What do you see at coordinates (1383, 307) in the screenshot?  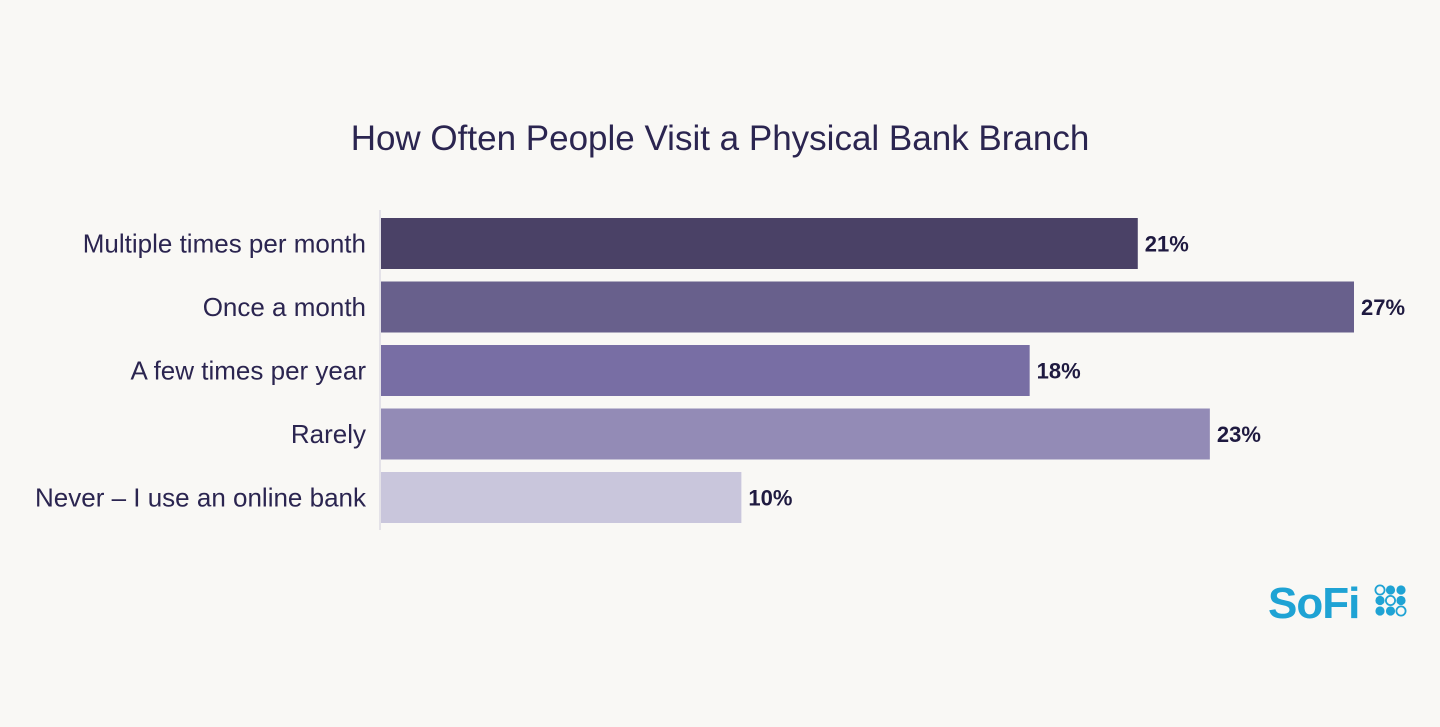 I see `value-label-2: 27%` at bounding box center [1383, 307].